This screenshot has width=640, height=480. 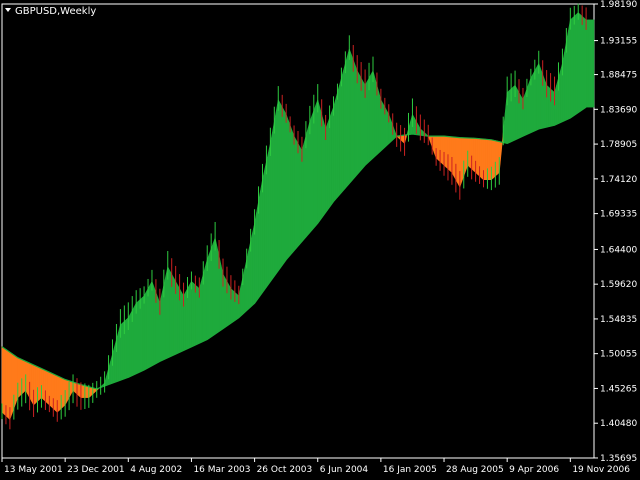 I want to click on y-tick-label: 1.98190, so click(x=618, y=5).